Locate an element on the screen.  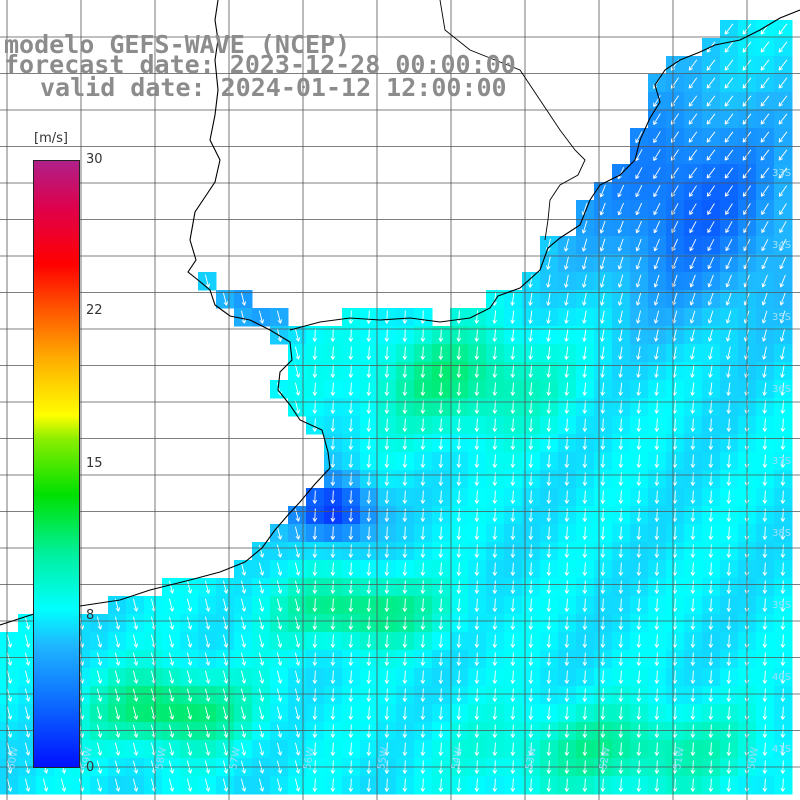
colorbar-tick-15: 15 is located at coordinates (94, 463).